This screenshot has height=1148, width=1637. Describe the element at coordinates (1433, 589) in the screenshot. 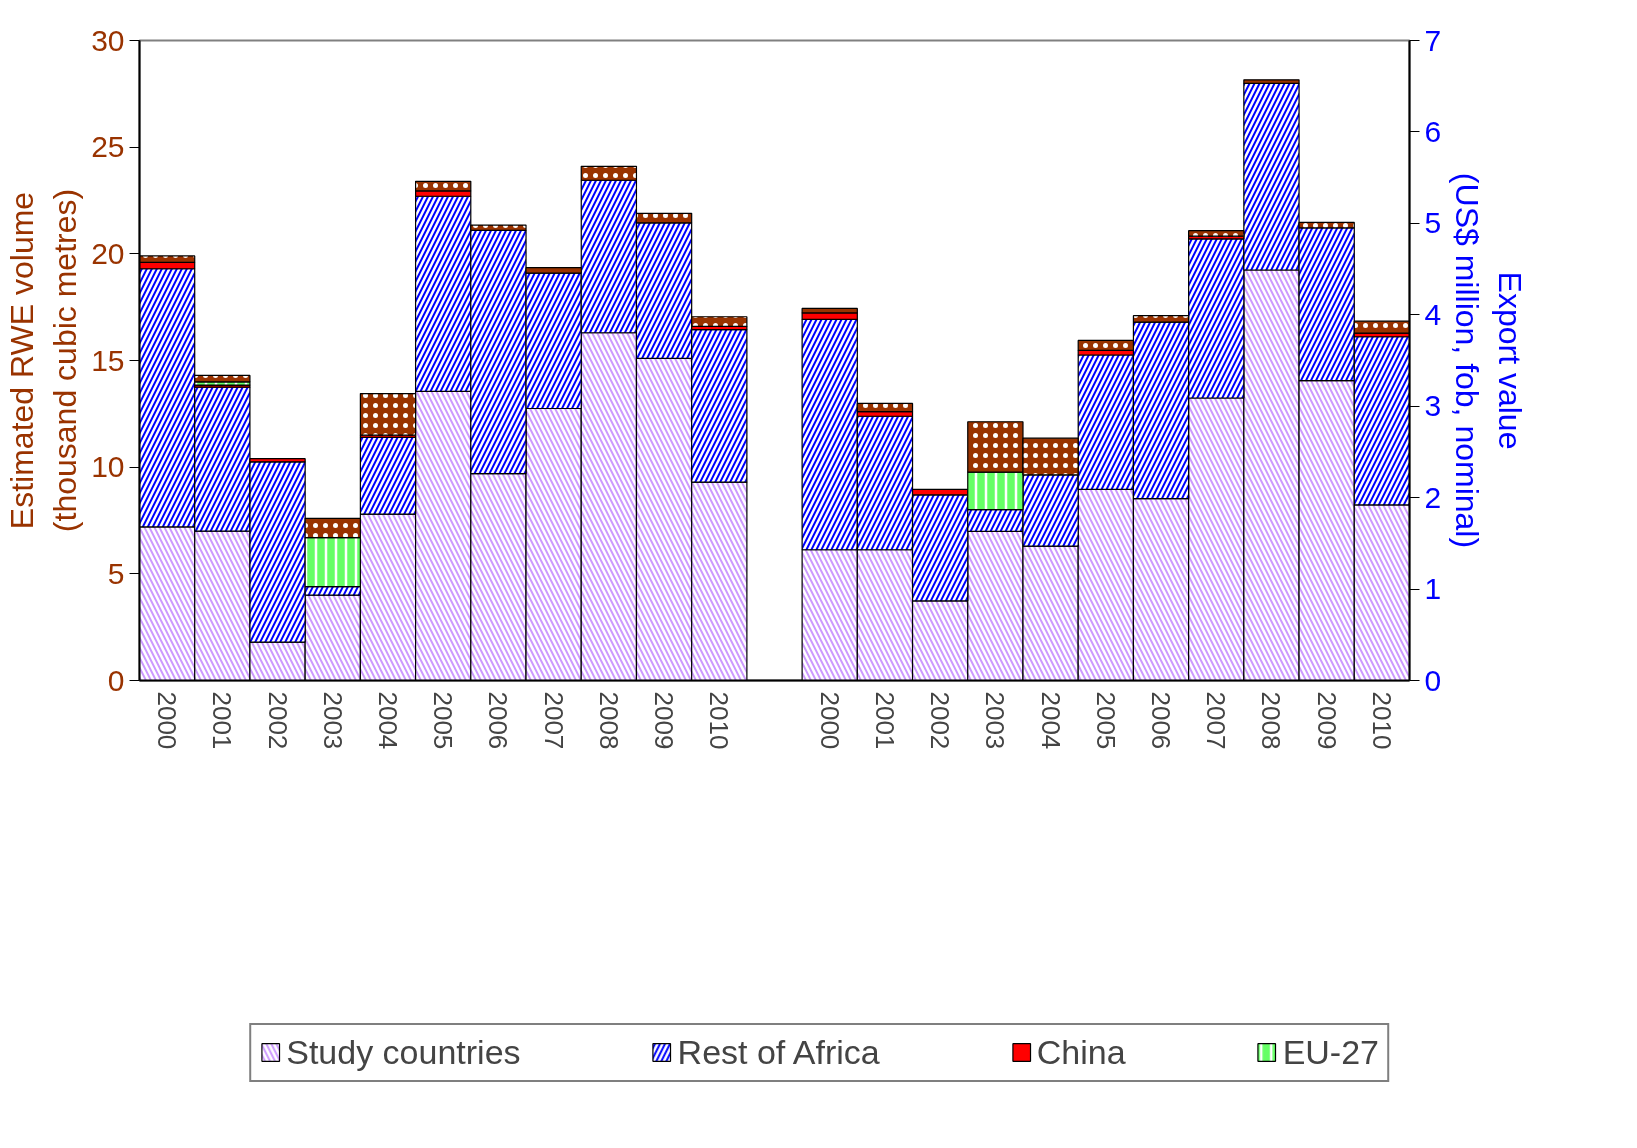

I see `y2-tick-label: 1` at that location.